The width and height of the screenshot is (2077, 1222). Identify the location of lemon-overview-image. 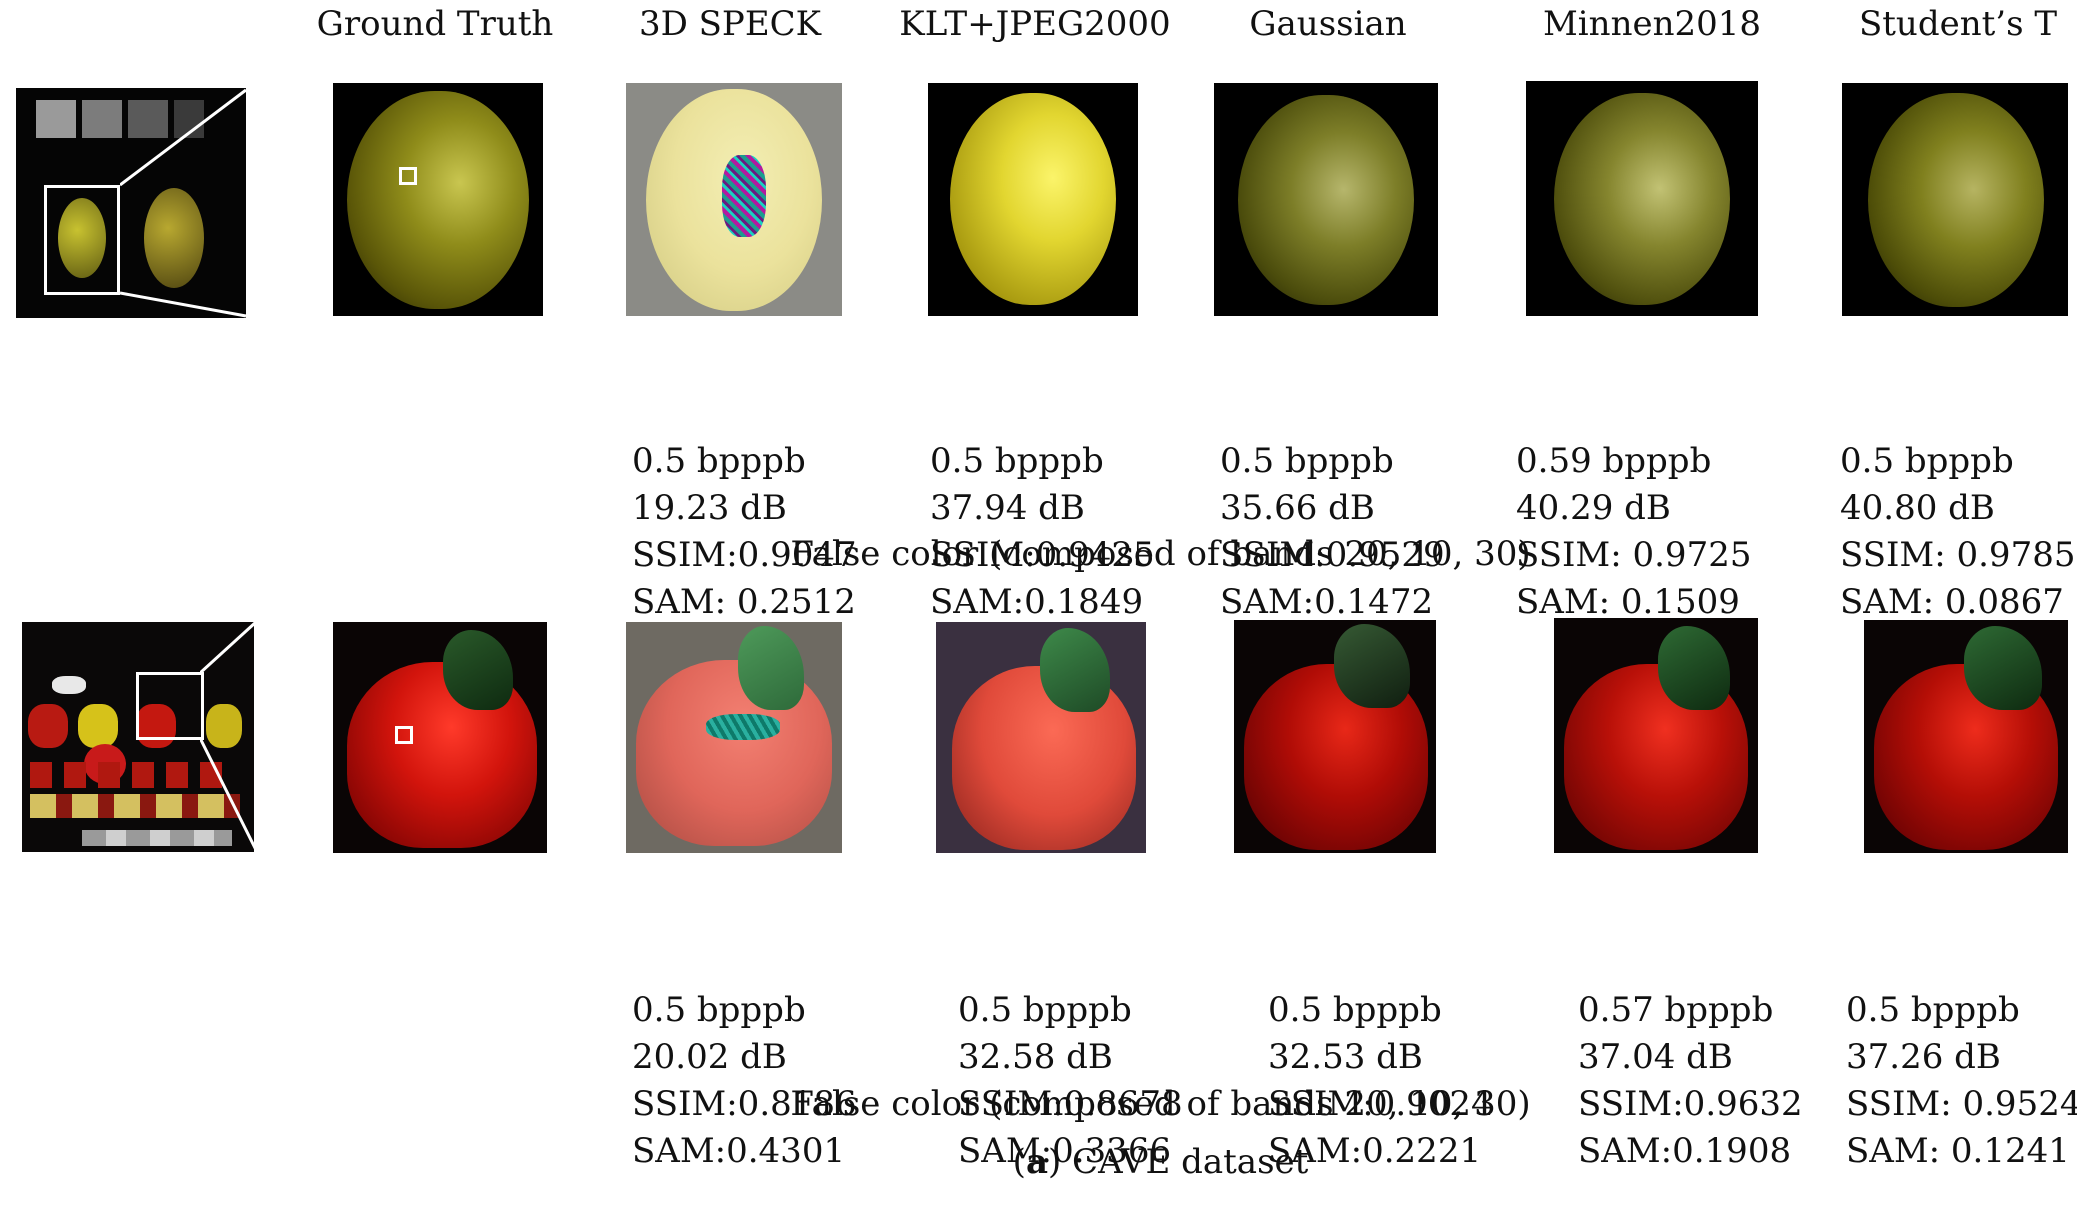
(131, 203).